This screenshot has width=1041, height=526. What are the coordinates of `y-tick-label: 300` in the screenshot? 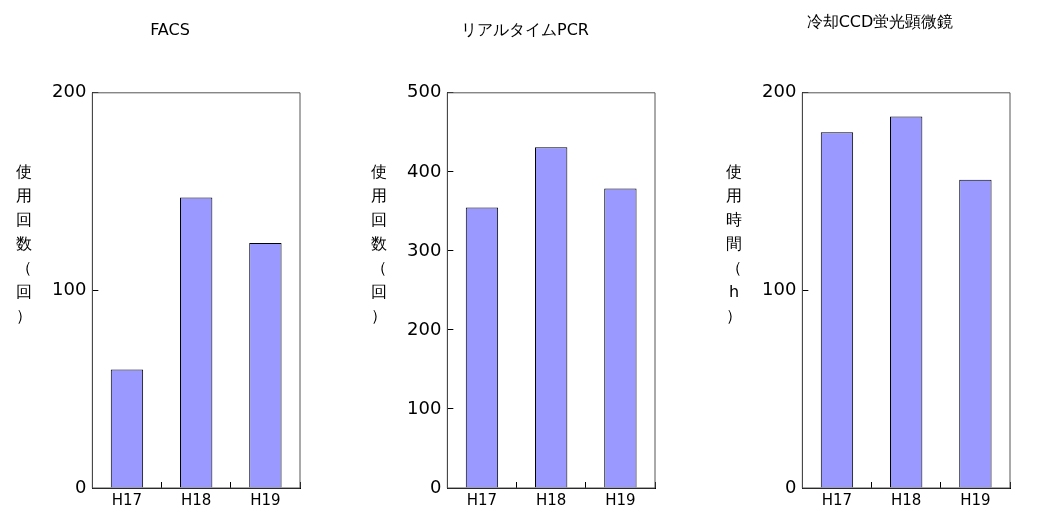 It's located at (424, 249).